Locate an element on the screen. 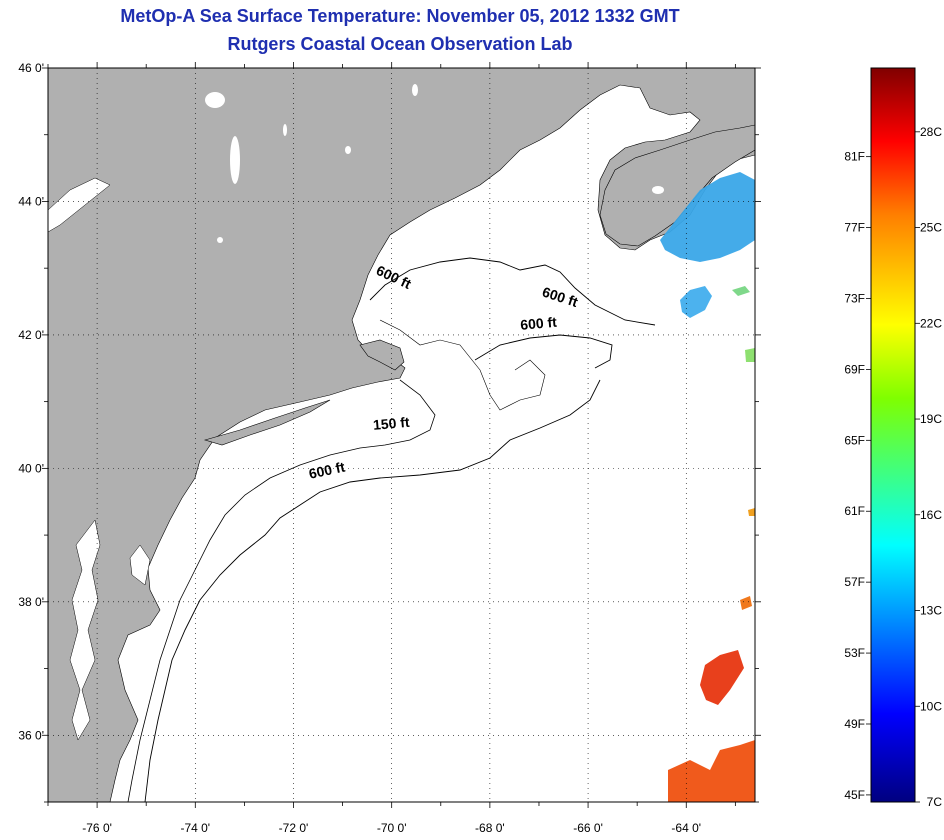  colorbar is located at coordinates (893, 435).